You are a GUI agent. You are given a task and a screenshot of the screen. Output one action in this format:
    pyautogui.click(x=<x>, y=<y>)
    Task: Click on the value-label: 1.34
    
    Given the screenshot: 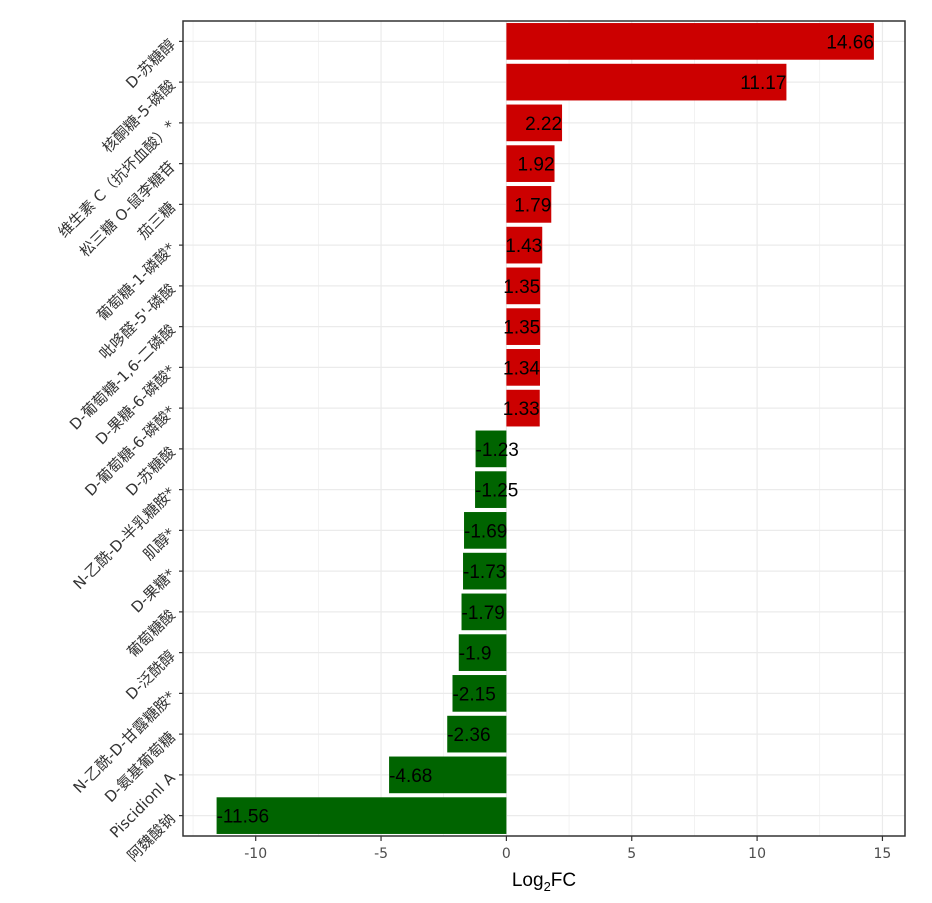 What is the action you would take?
    pyautogui.click(x=521, y=368)
    